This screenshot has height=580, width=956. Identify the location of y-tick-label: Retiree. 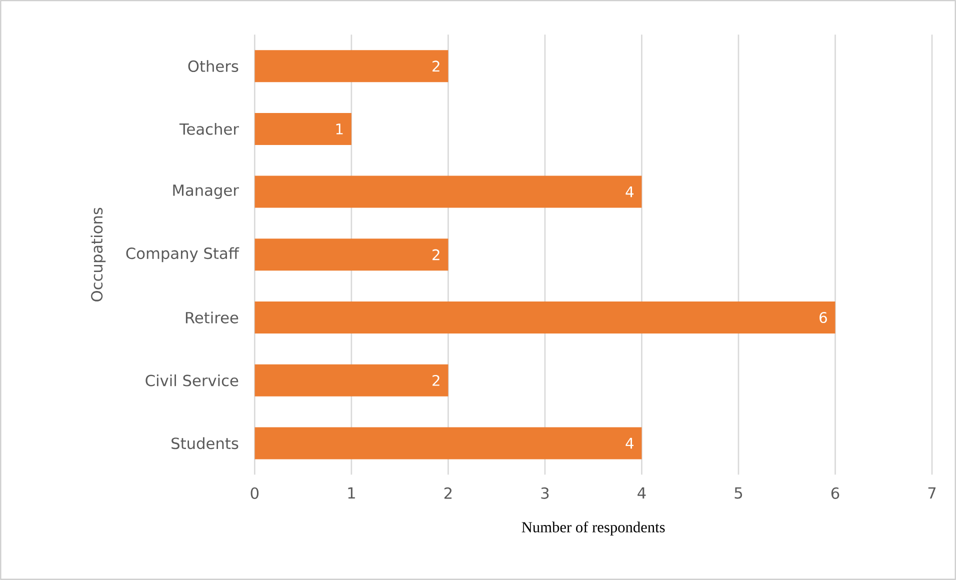
(212, 318).